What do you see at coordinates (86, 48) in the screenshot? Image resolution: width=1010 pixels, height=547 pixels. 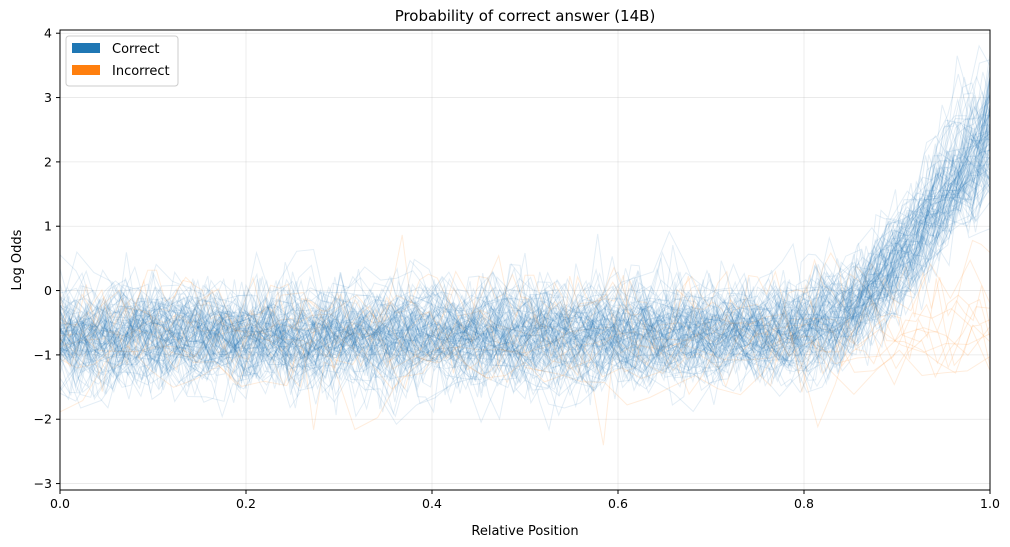 I see `legend-swatch-correct` at bounding box center [86, 48].